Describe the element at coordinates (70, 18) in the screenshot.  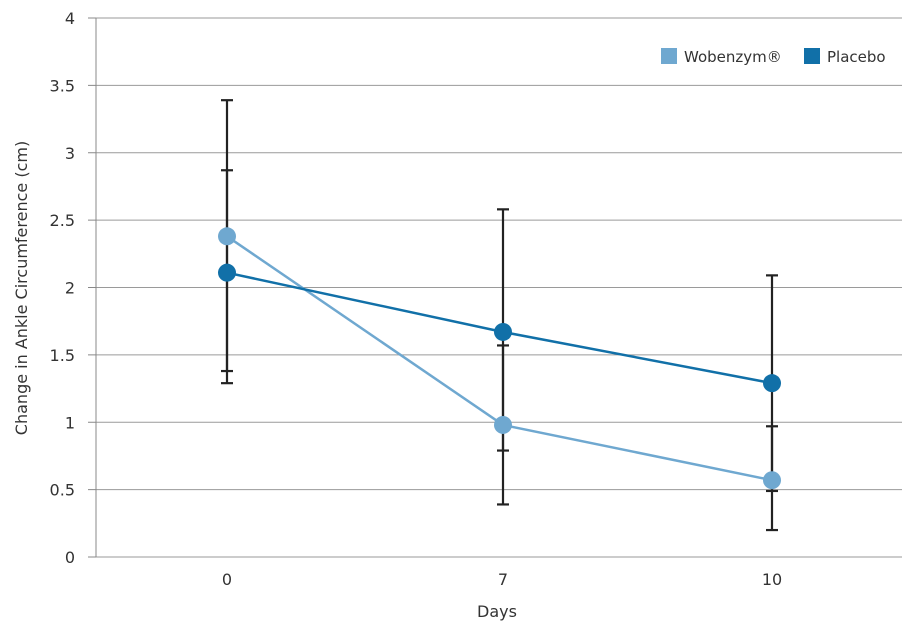
I see `y-tick-label: 4` at that location.